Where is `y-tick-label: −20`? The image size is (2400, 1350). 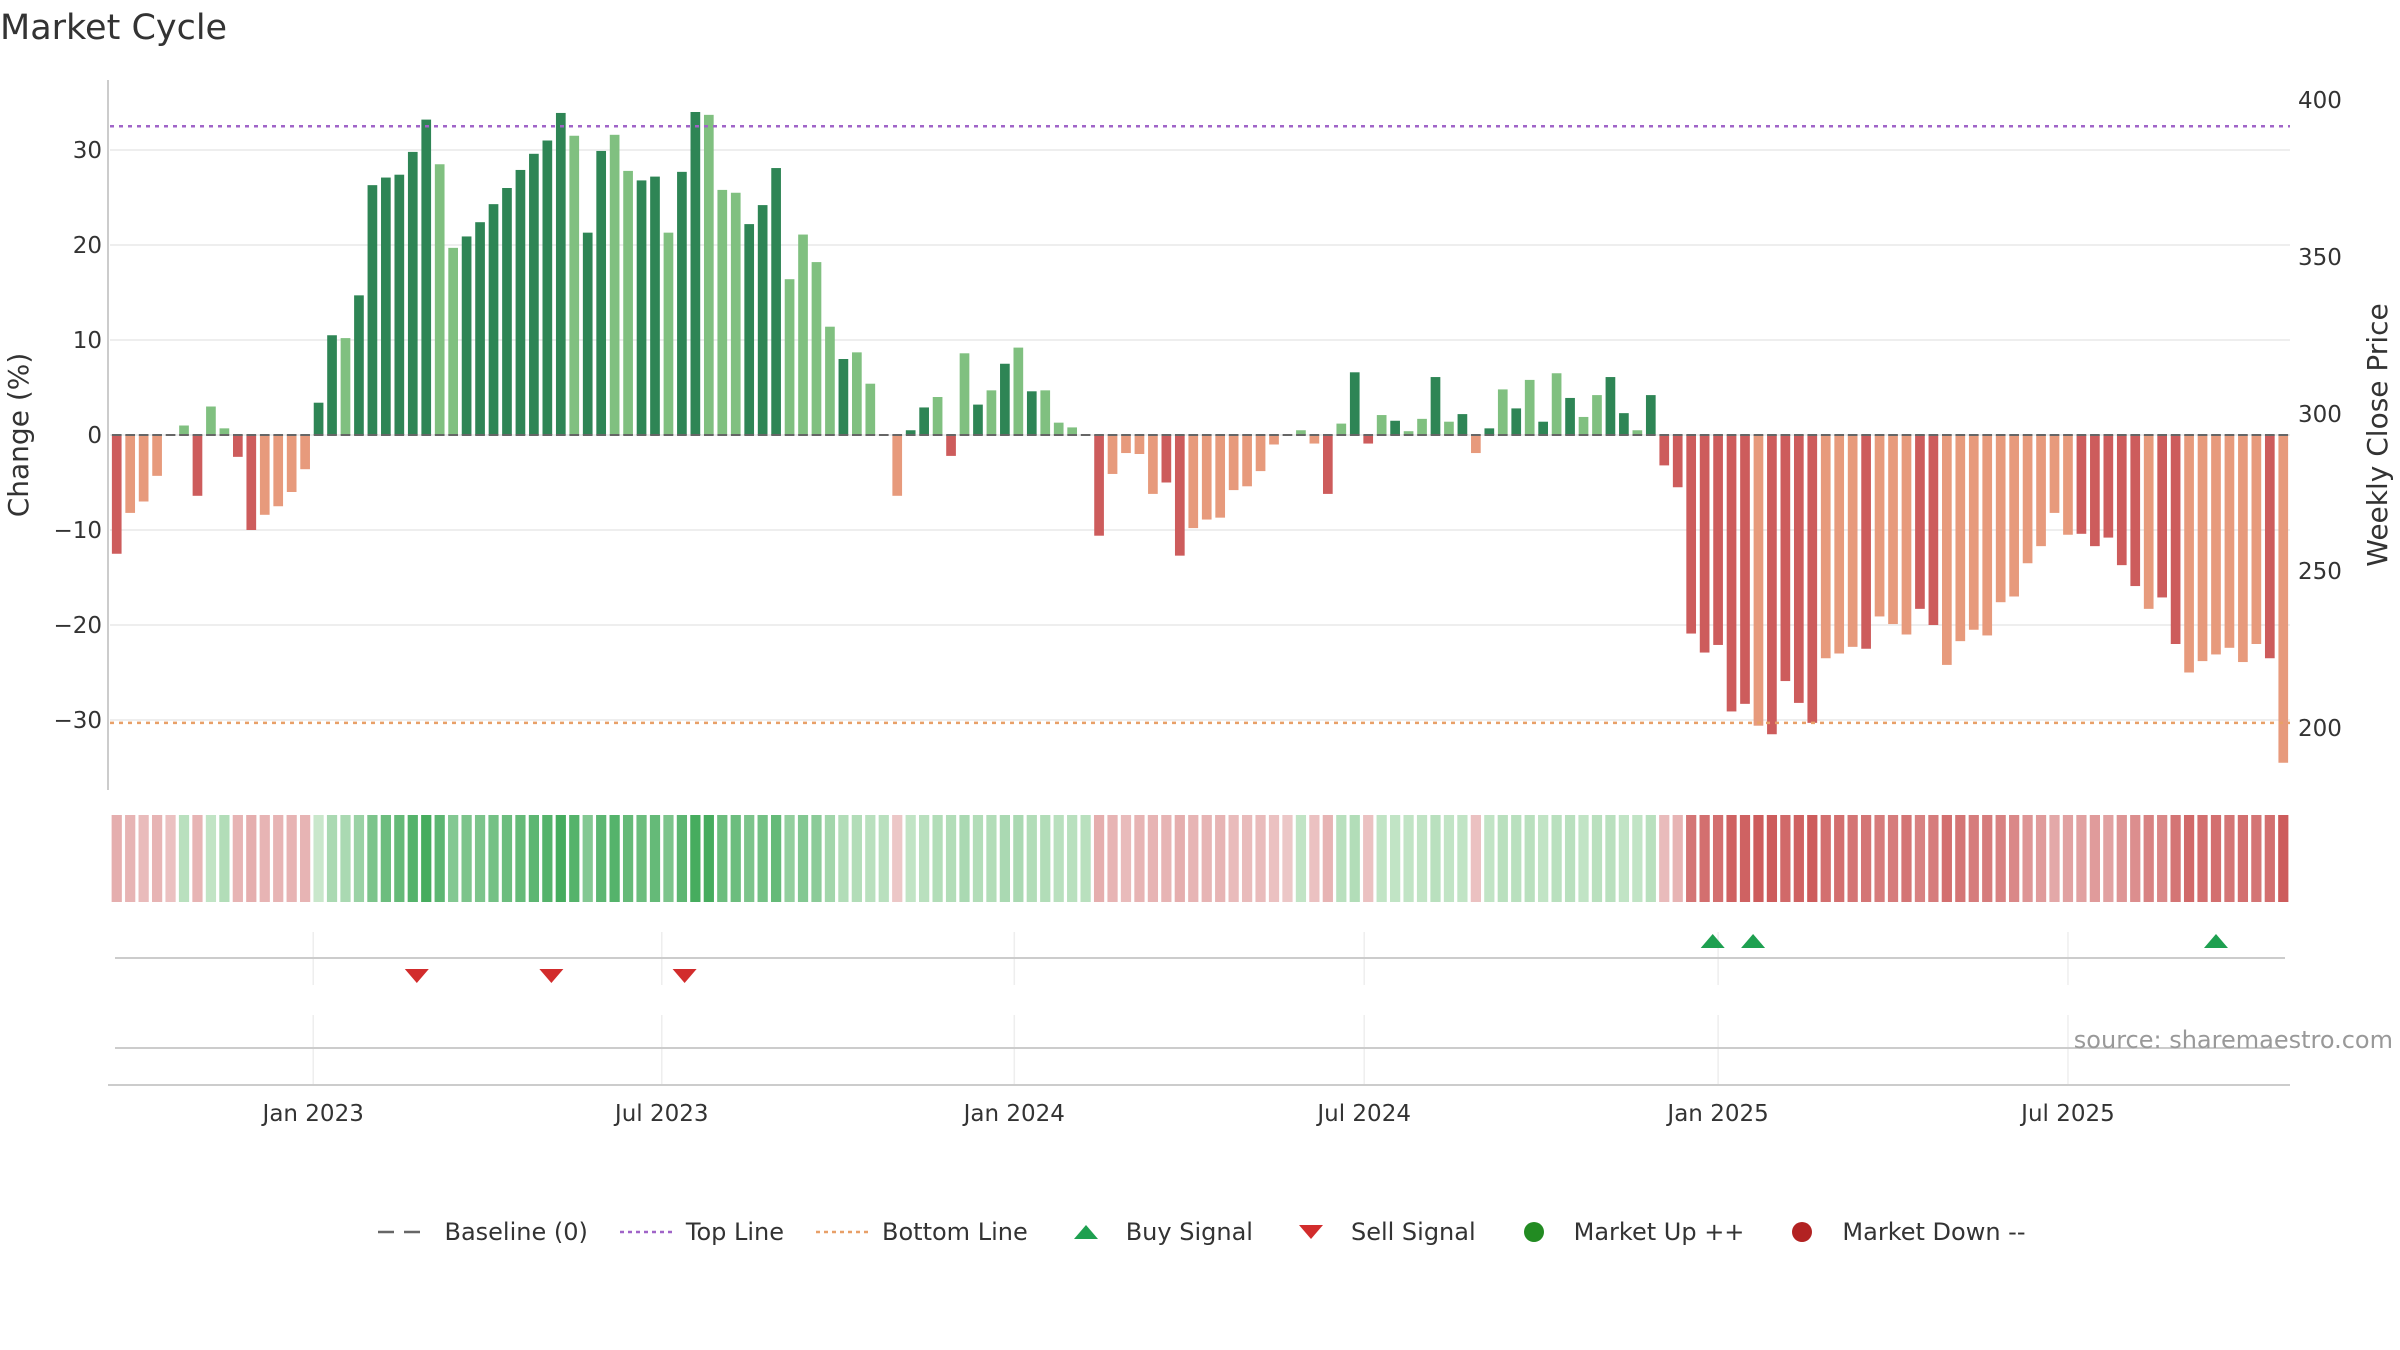 y-tick-label: −20 is located at coordinates (77, 626).